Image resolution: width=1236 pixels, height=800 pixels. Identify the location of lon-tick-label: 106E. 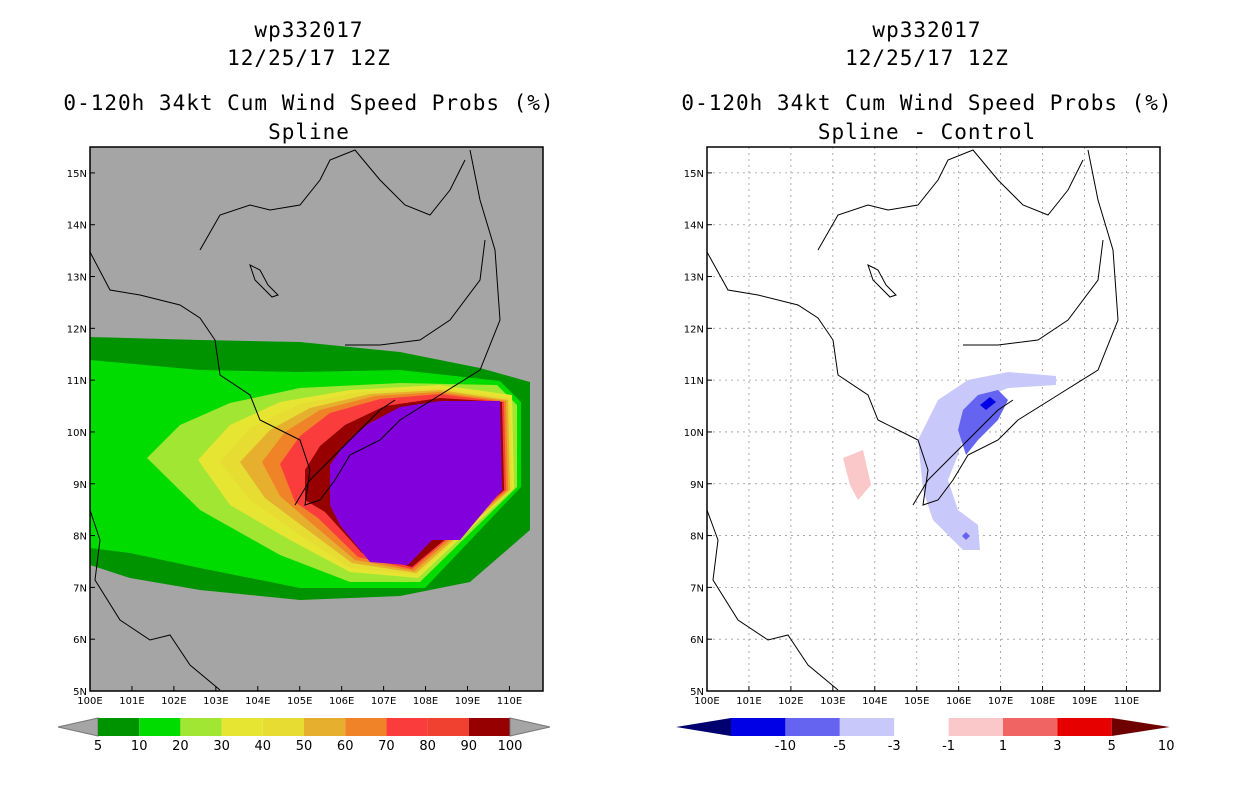
(341, 701).